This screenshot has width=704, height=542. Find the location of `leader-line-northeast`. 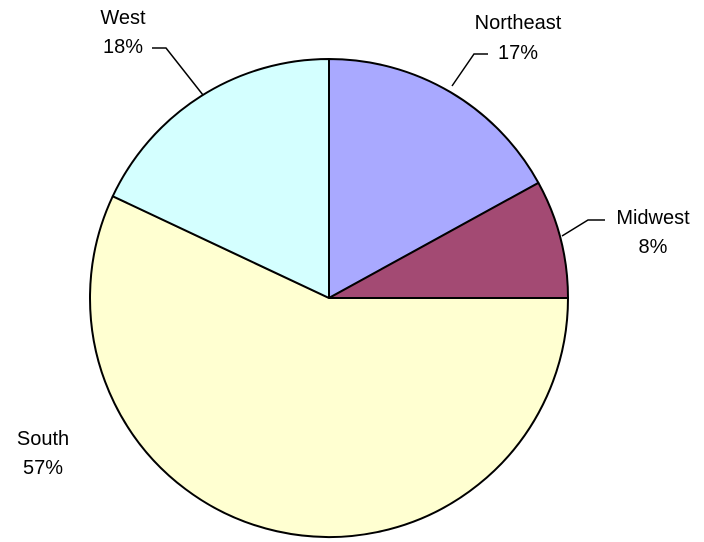

leader-line-northeast is located at coordinates (469, 70).